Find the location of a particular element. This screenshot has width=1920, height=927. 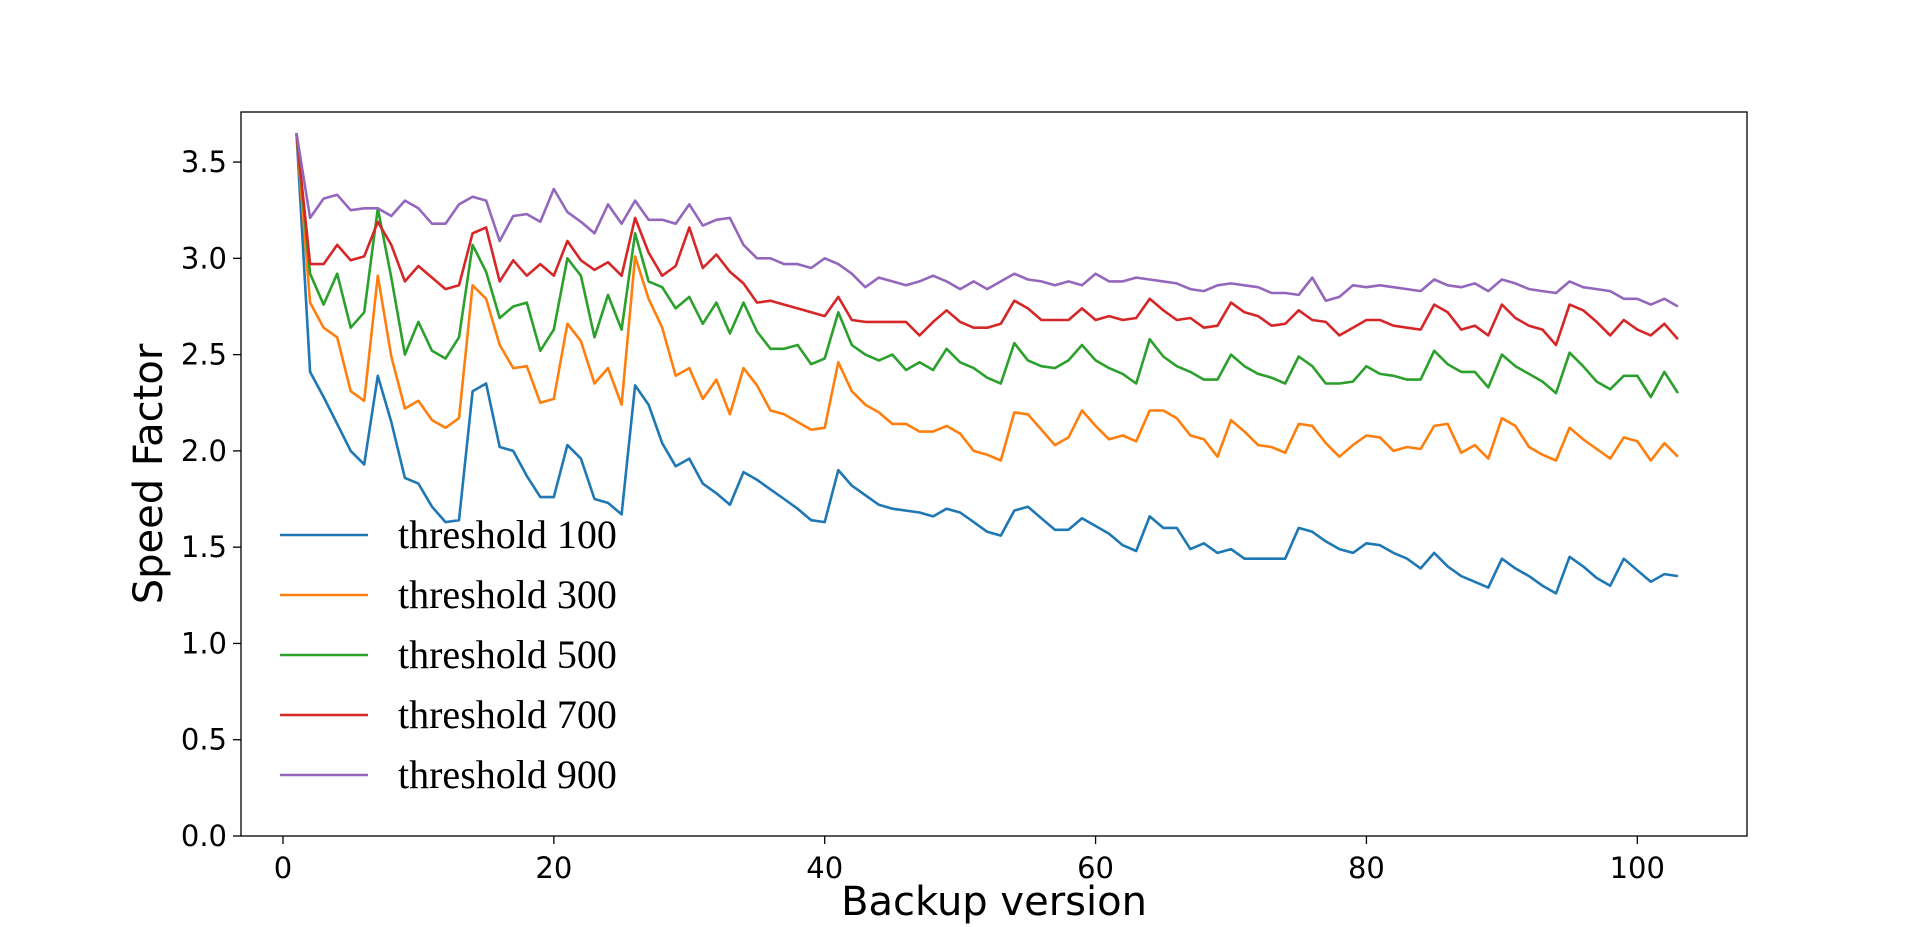

x-tick-label: 0 is located at coordinates (283, 868).